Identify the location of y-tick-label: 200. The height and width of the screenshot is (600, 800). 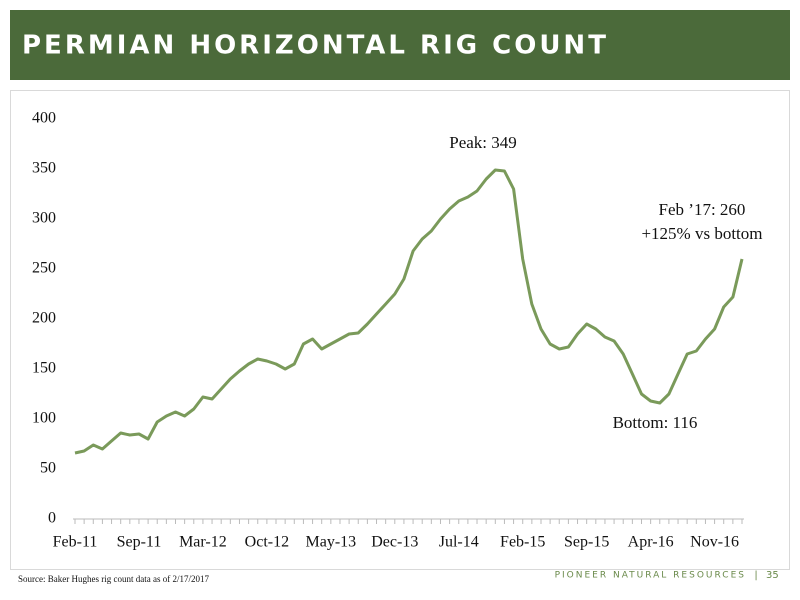
(44, 318).